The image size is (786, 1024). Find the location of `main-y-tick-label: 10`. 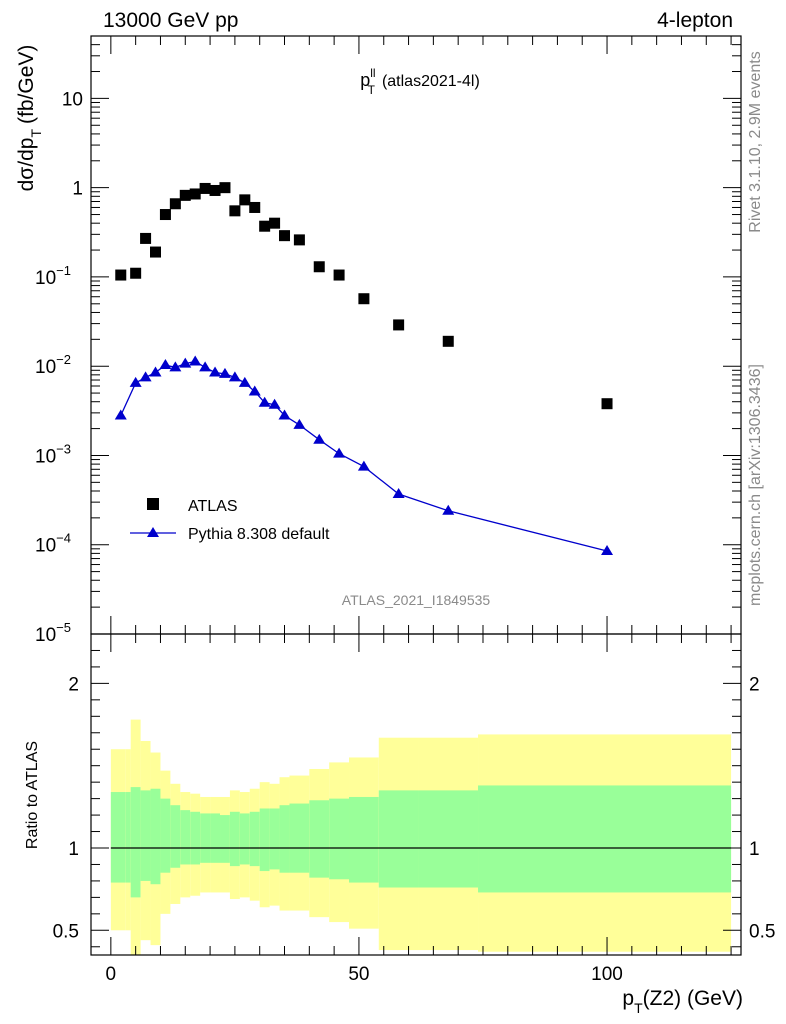

main-y-tick-label: 10 is located at coordinates (72, 99).